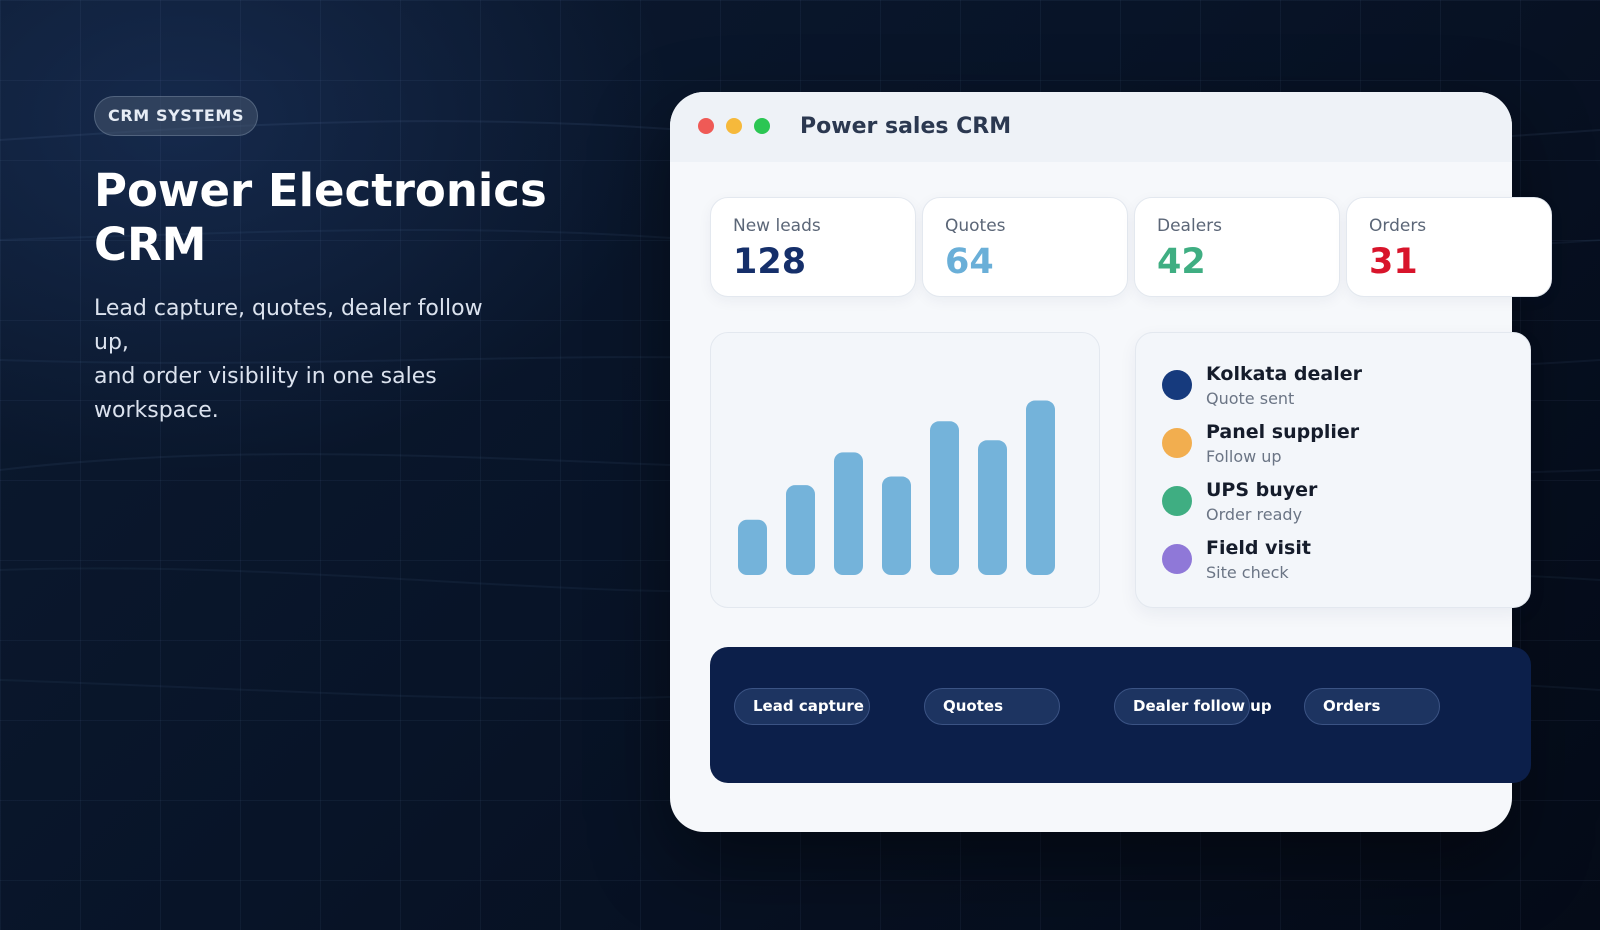 The width and height of the screenshot is (1600, 930). I want to click on pipeline-stage-lead-capture: Lead capture, so click(802, 706).